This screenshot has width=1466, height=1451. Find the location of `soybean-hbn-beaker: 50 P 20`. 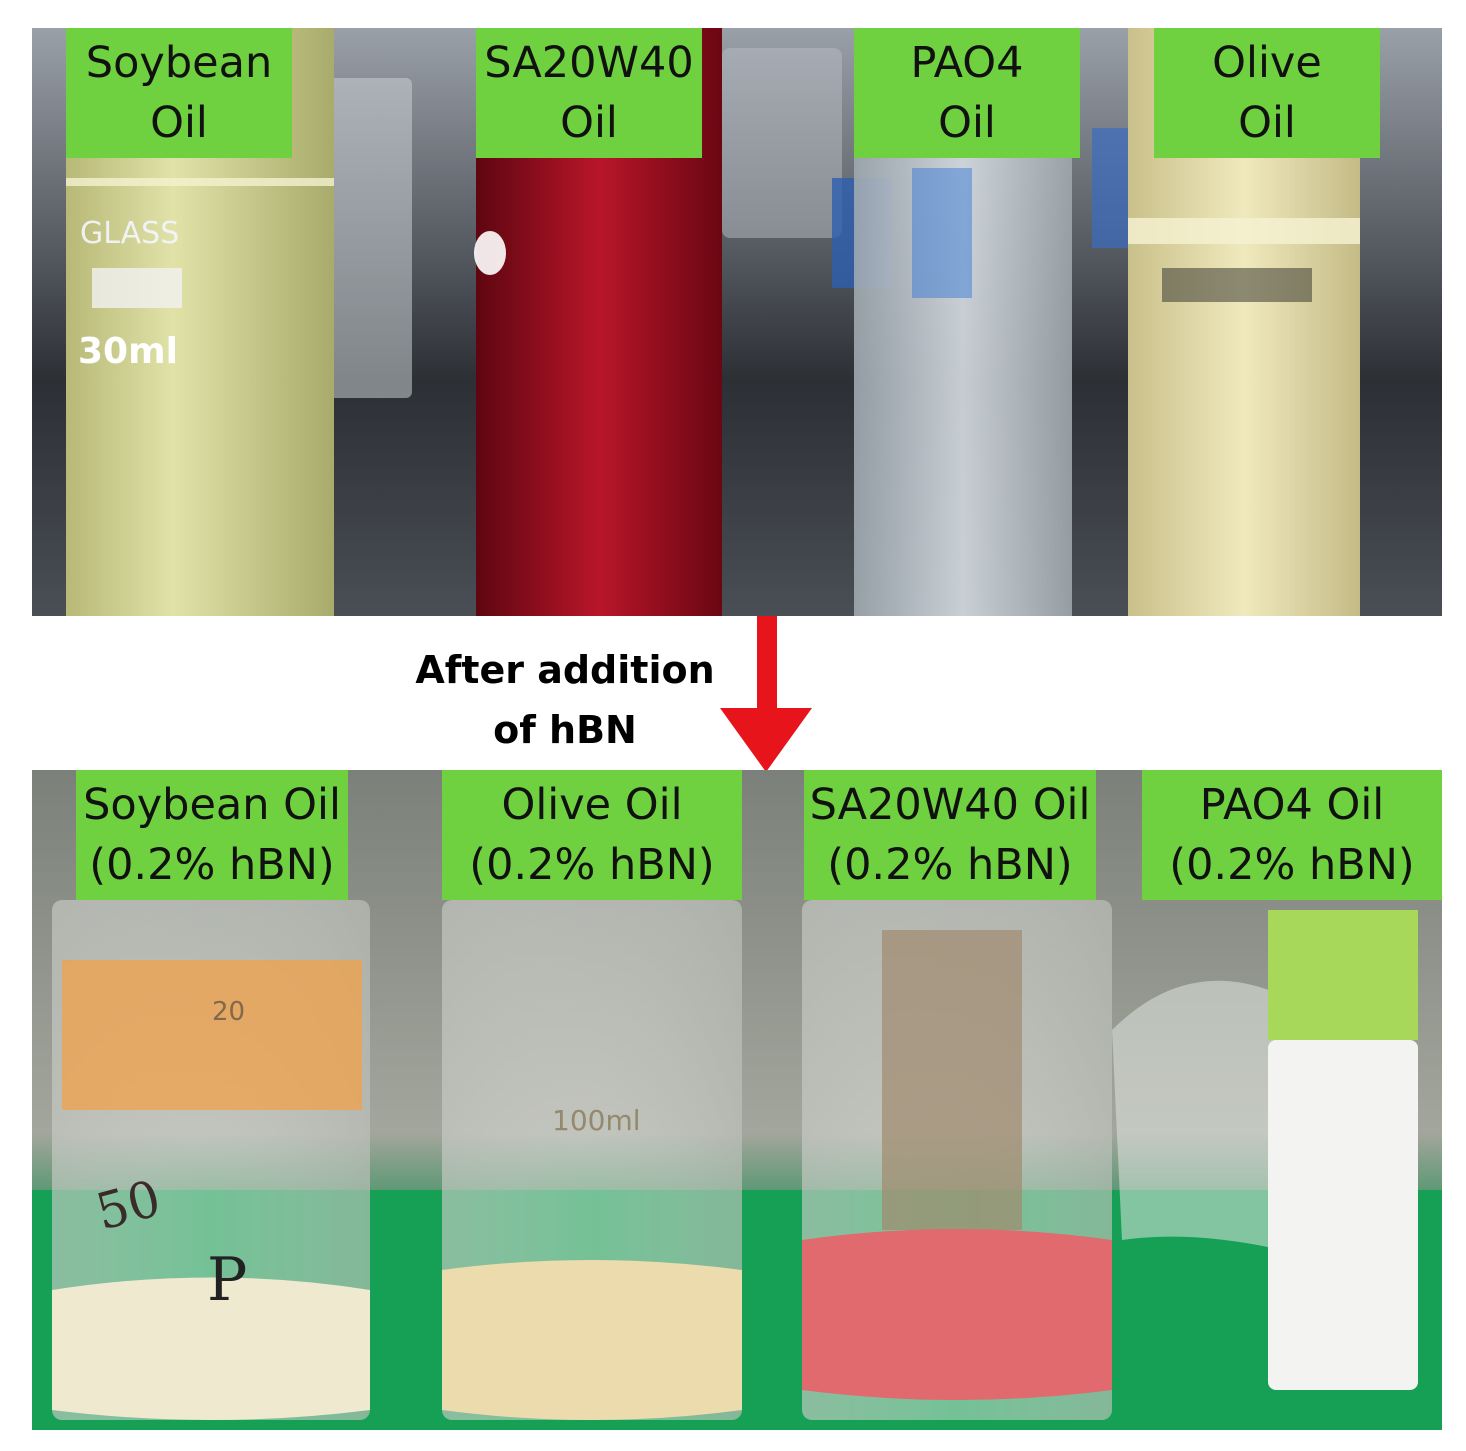

soybean-hbn-beaker: 50 P 20 is located at coordinates (211, 1160).